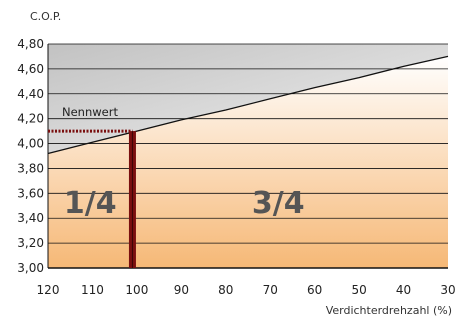 The height and width of the screenshot is (320, 458). Describe the element at coordinates (403, 290) in the screenshot. I see `x-tick-label: 40` at that location.